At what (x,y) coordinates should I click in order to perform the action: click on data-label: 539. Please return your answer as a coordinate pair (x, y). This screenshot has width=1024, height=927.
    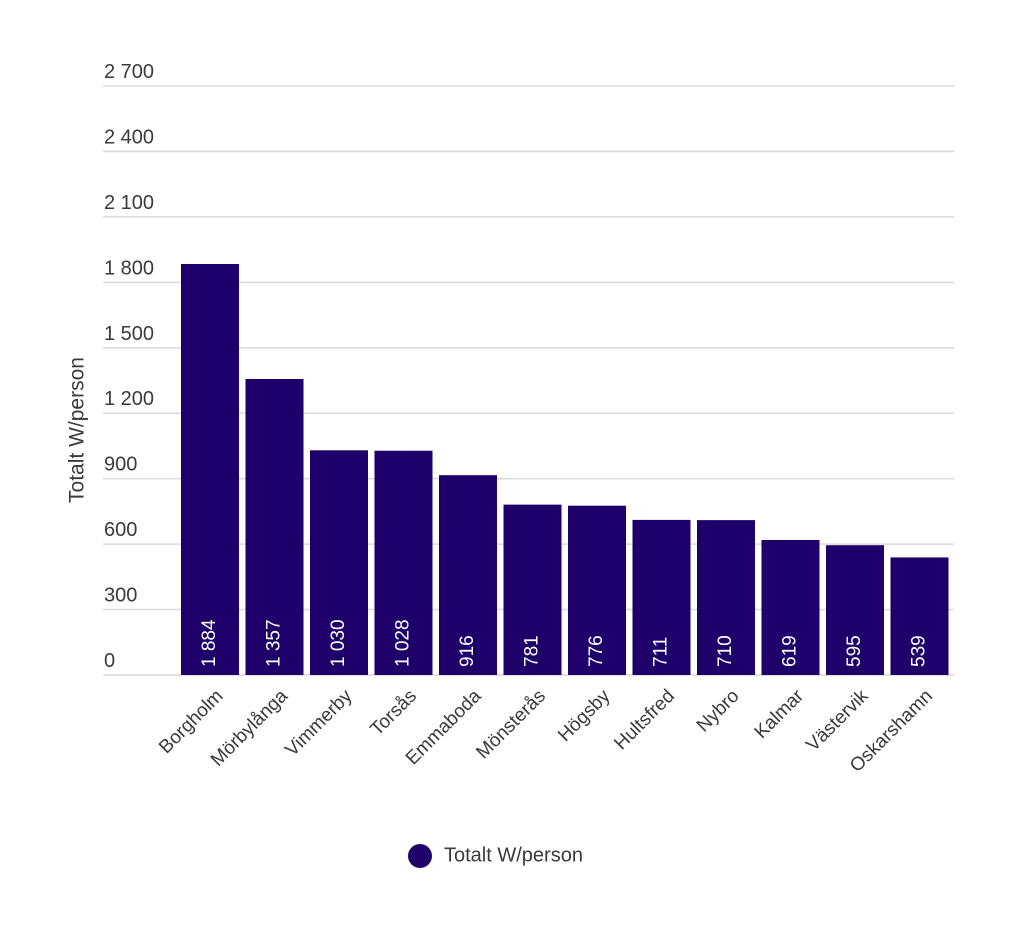
    Looking at the image, I should click on (919, 651).